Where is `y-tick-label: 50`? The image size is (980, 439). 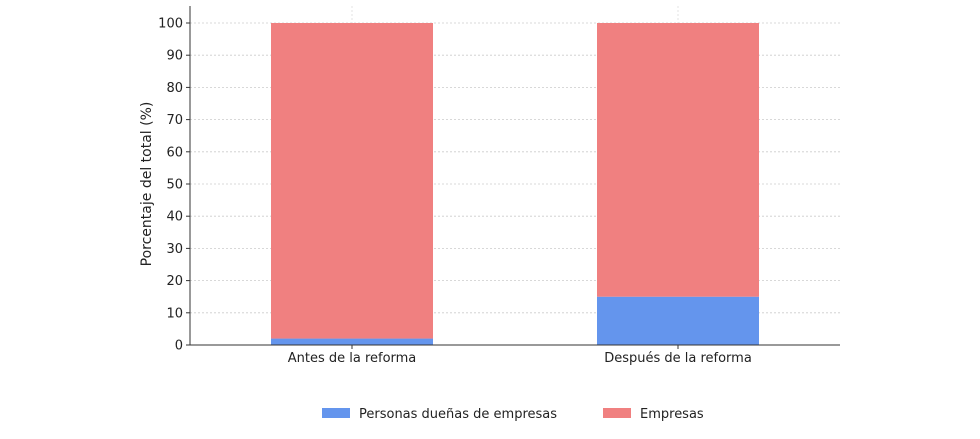 y-tick-label: 50 is located at coordinates (174, 185).